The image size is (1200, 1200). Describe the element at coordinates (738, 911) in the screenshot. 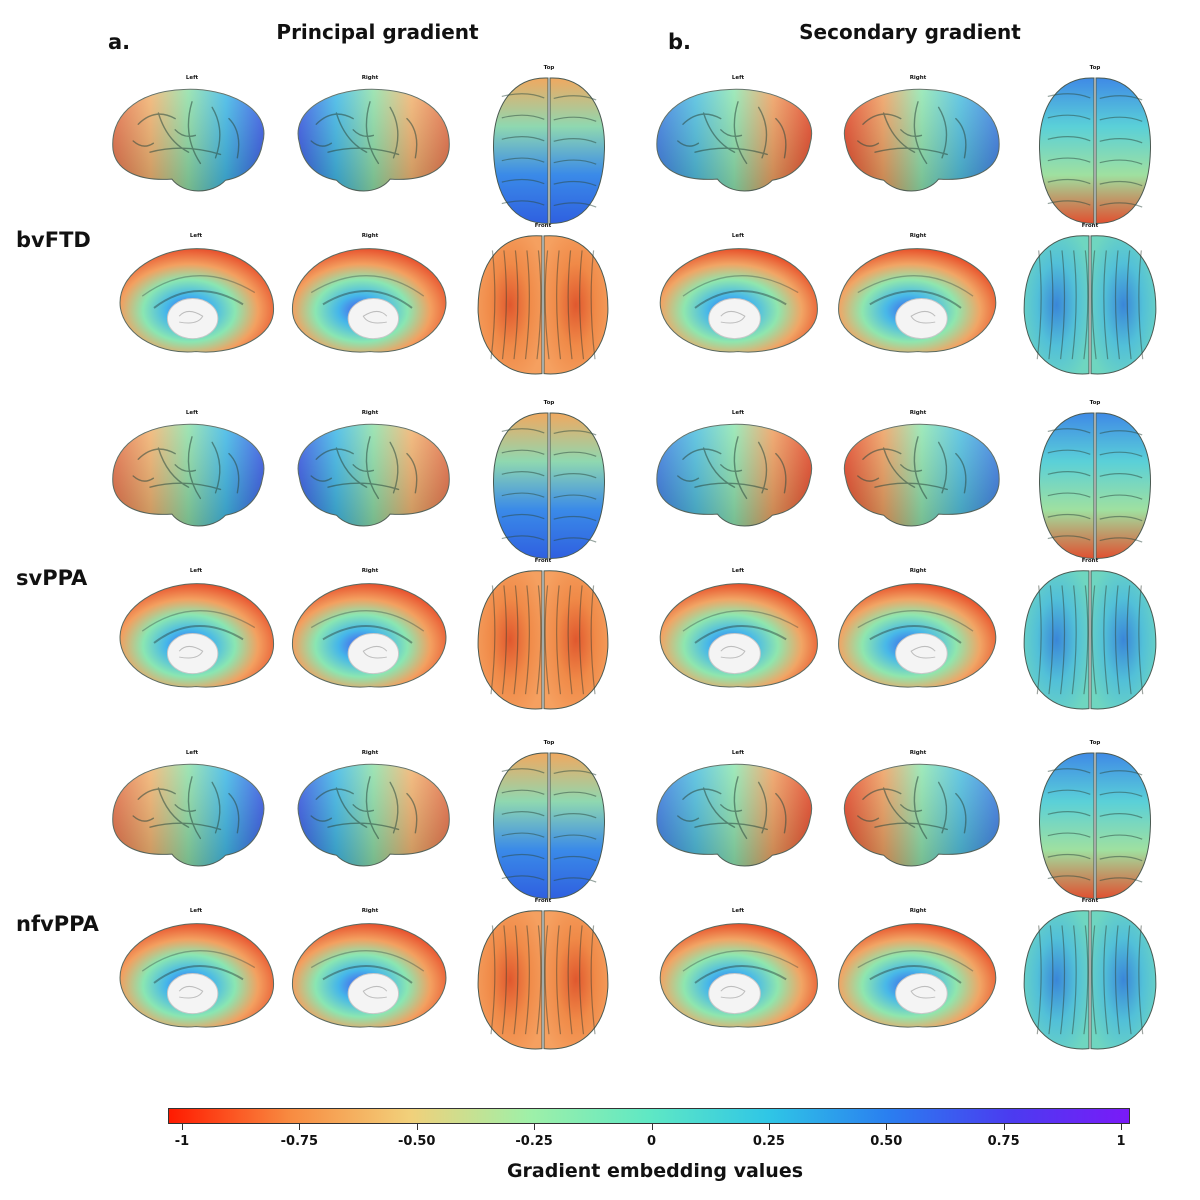

I see `secondary-nfvppa-medial-left-label: Left` at that location.